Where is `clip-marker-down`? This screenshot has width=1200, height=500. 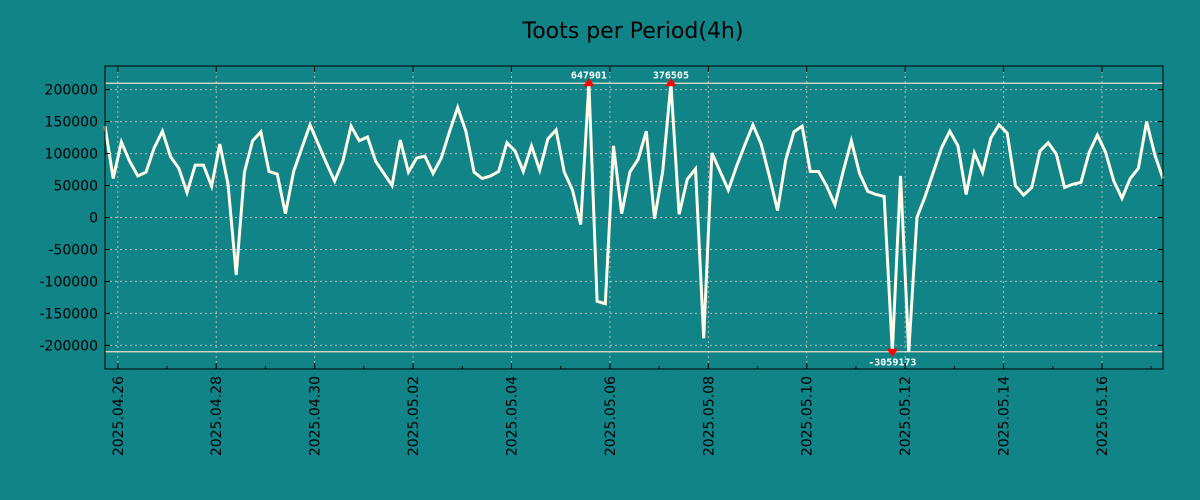
clip-marker-down is located at coordinates (892, 353).